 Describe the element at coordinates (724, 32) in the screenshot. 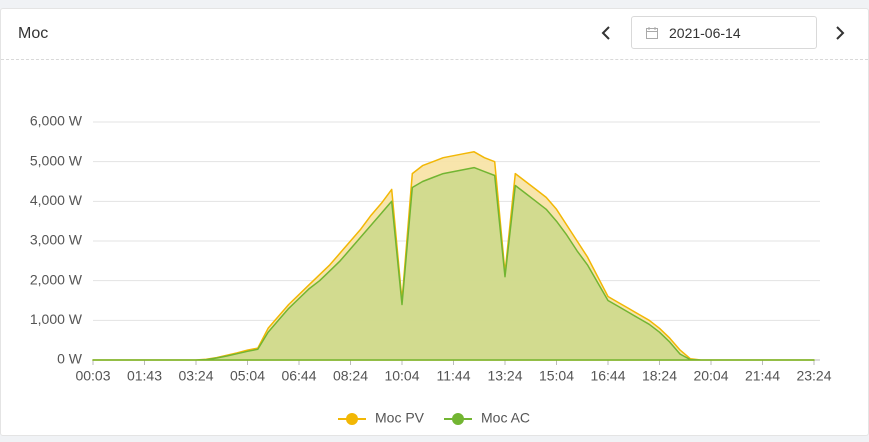

I see `date-picker: 2021-06-14` at that location.